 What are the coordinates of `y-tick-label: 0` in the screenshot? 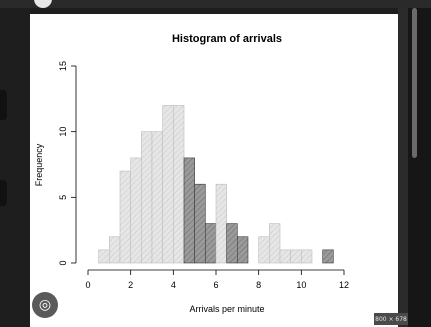 It's located at (63, 262).